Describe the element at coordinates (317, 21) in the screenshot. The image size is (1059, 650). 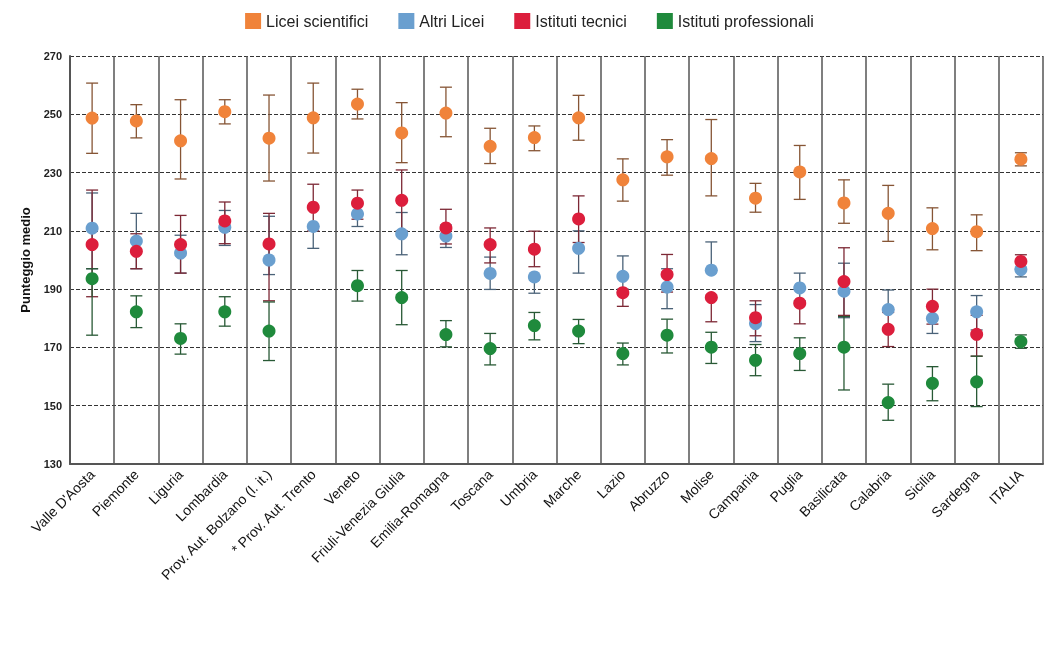
I see `legend-label: Licei scientifici` at that location.